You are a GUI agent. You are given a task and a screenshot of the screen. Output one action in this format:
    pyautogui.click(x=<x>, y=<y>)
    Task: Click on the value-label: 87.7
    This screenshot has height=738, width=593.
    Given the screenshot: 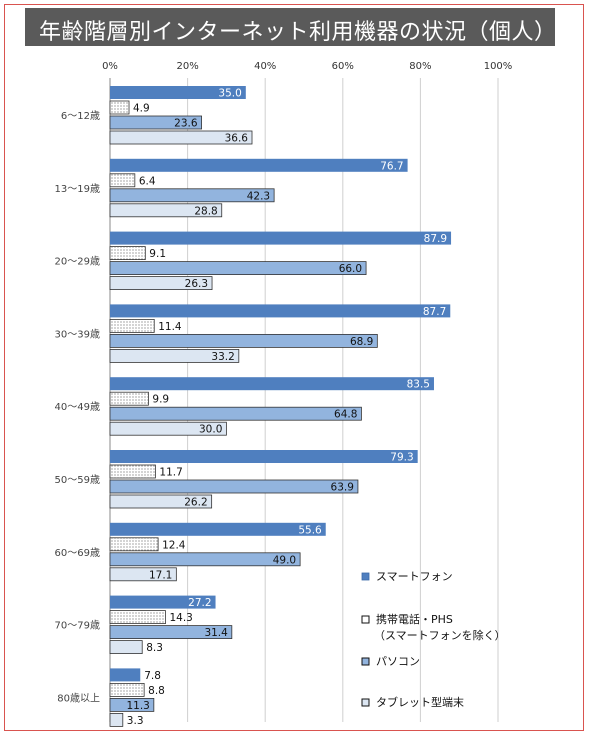 What is the action you would take?
    pyautogui.click(x=434, y=312)
    